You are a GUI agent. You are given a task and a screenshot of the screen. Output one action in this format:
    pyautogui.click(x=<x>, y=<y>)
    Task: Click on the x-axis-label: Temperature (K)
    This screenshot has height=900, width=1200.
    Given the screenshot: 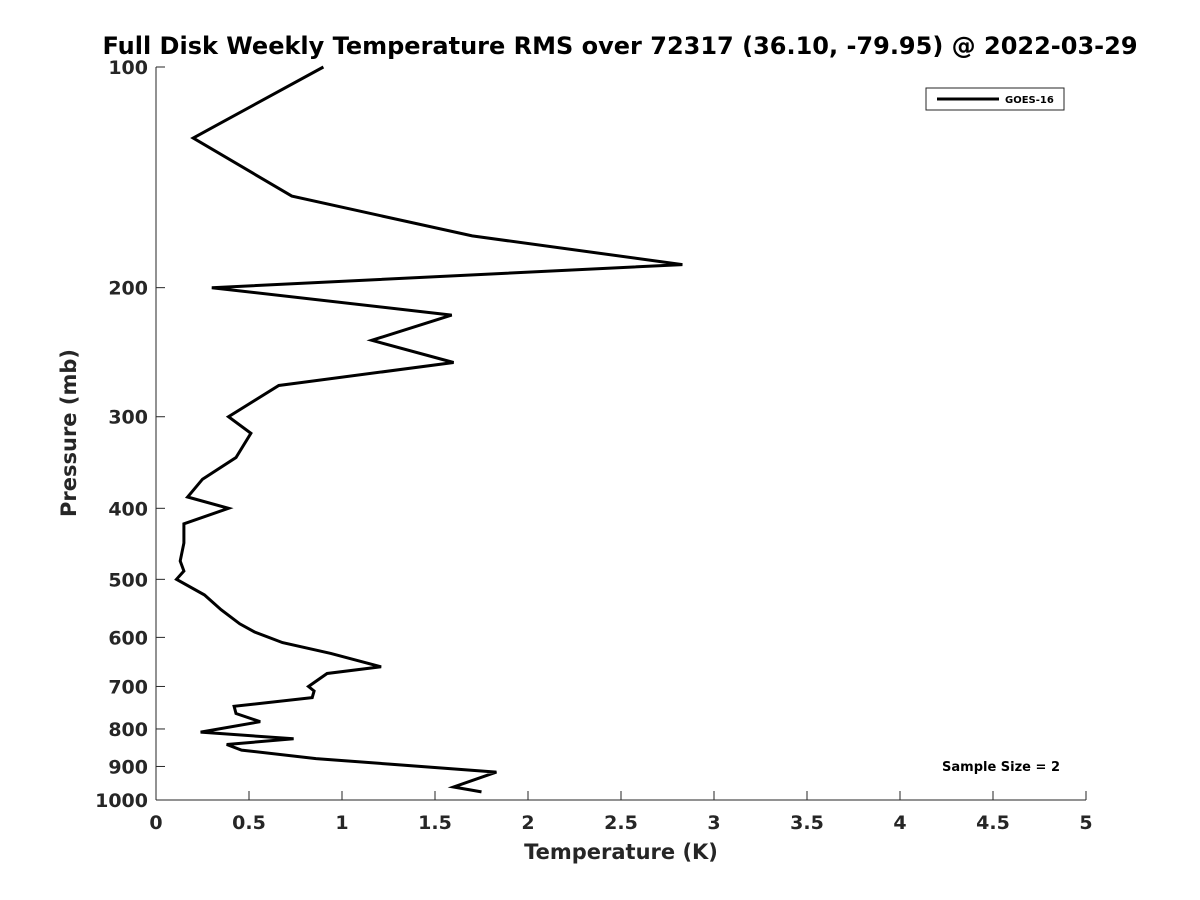 What is the action you would take?
    pyautogui.click(x=621, y=852)
    